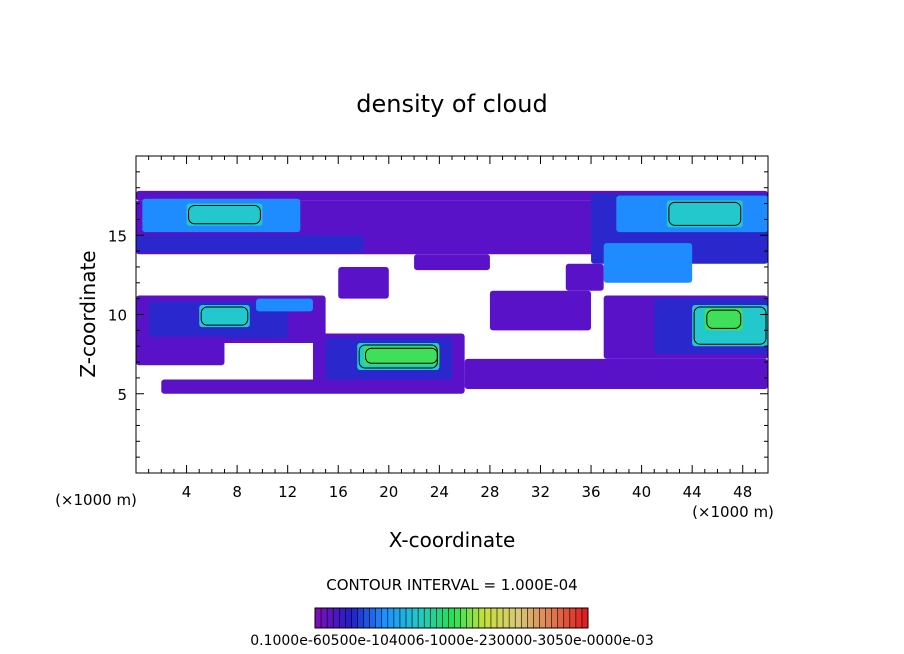  I want to click on x-axis-label: X-coordinate, so click(452, 540).